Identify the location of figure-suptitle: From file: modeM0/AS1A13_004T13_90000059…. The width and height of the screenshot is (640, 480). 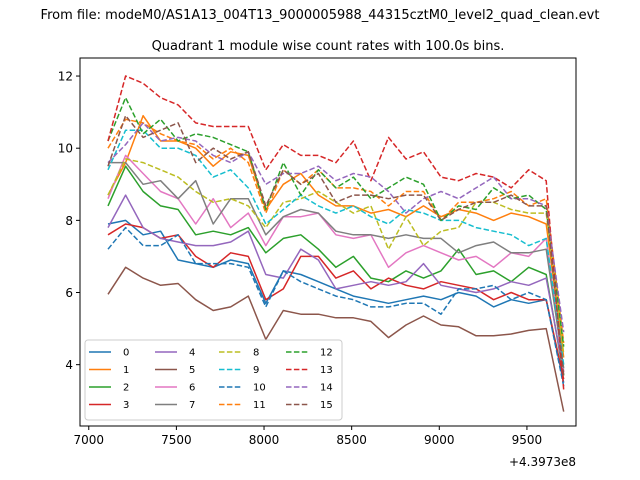
(320, 15).